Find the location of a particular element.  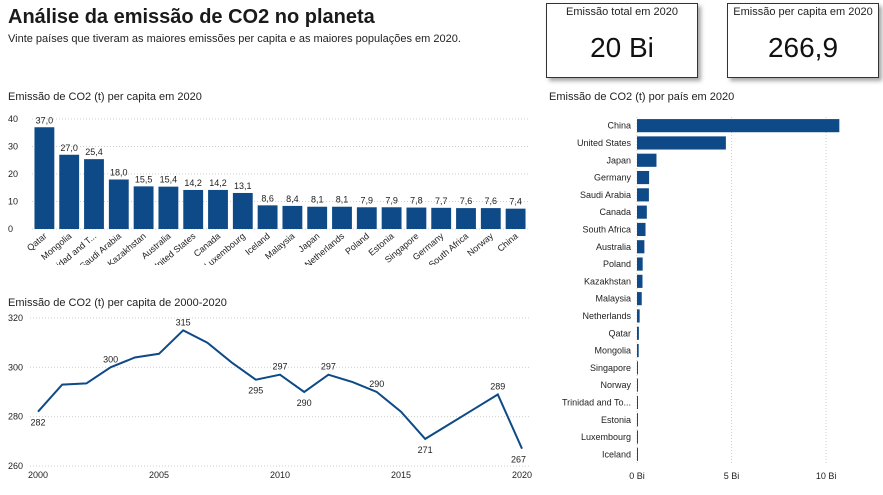

category-label: Mongolia is located at coordinates (612, 351).